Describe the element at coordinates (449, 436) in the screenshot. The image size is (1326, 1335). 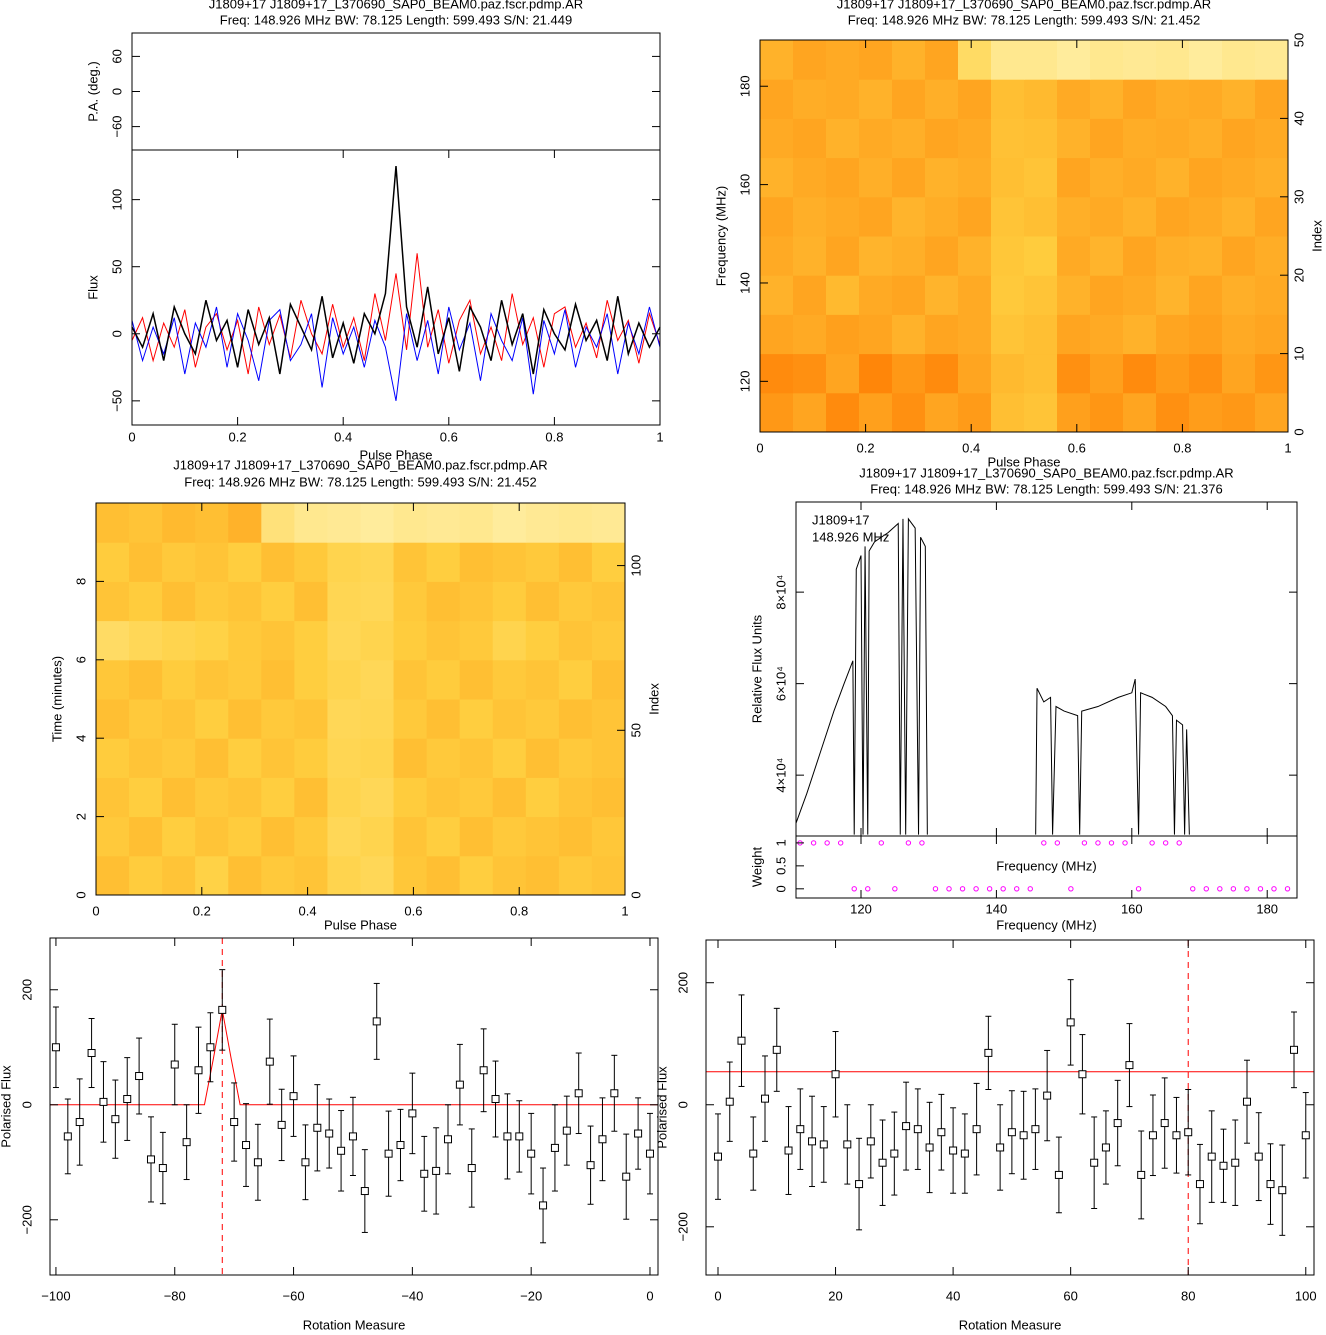
I see `x-tick-label: 0.6` at that location.